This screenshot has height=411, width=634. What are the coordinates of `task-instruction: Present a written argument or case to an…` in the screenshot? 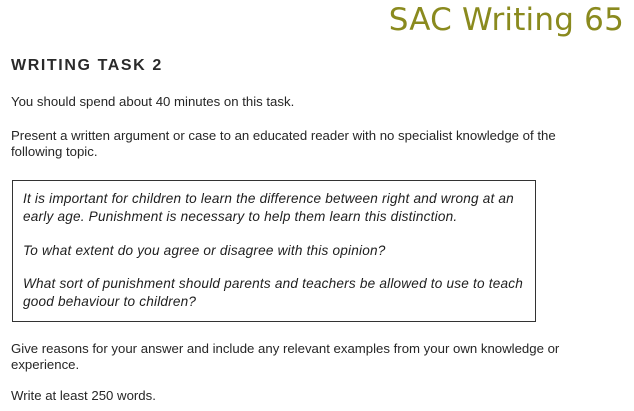 It's located at (283, 143).